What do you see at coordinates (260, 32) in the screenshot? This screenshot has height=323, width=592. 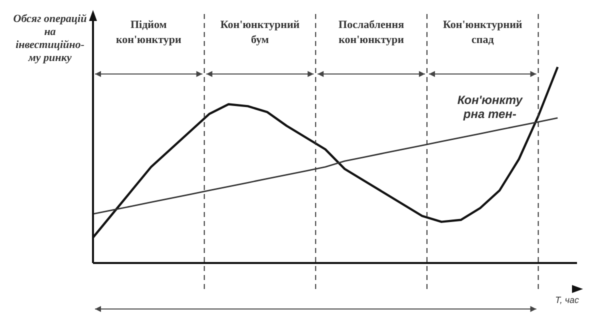 I see `text: Кон'юнктурний бум` at bounding box center [260, 32].